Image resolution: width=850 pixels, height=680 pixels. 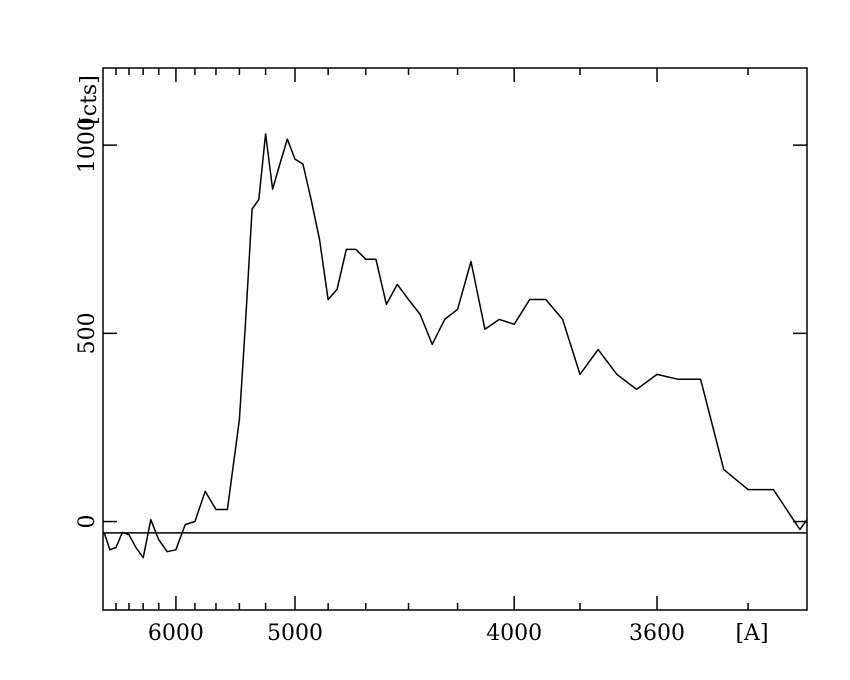 What do you see at coordinates (87, 333) in the screenshot?
I see `y-tick-label: 500` at bounding box center [87, 333].